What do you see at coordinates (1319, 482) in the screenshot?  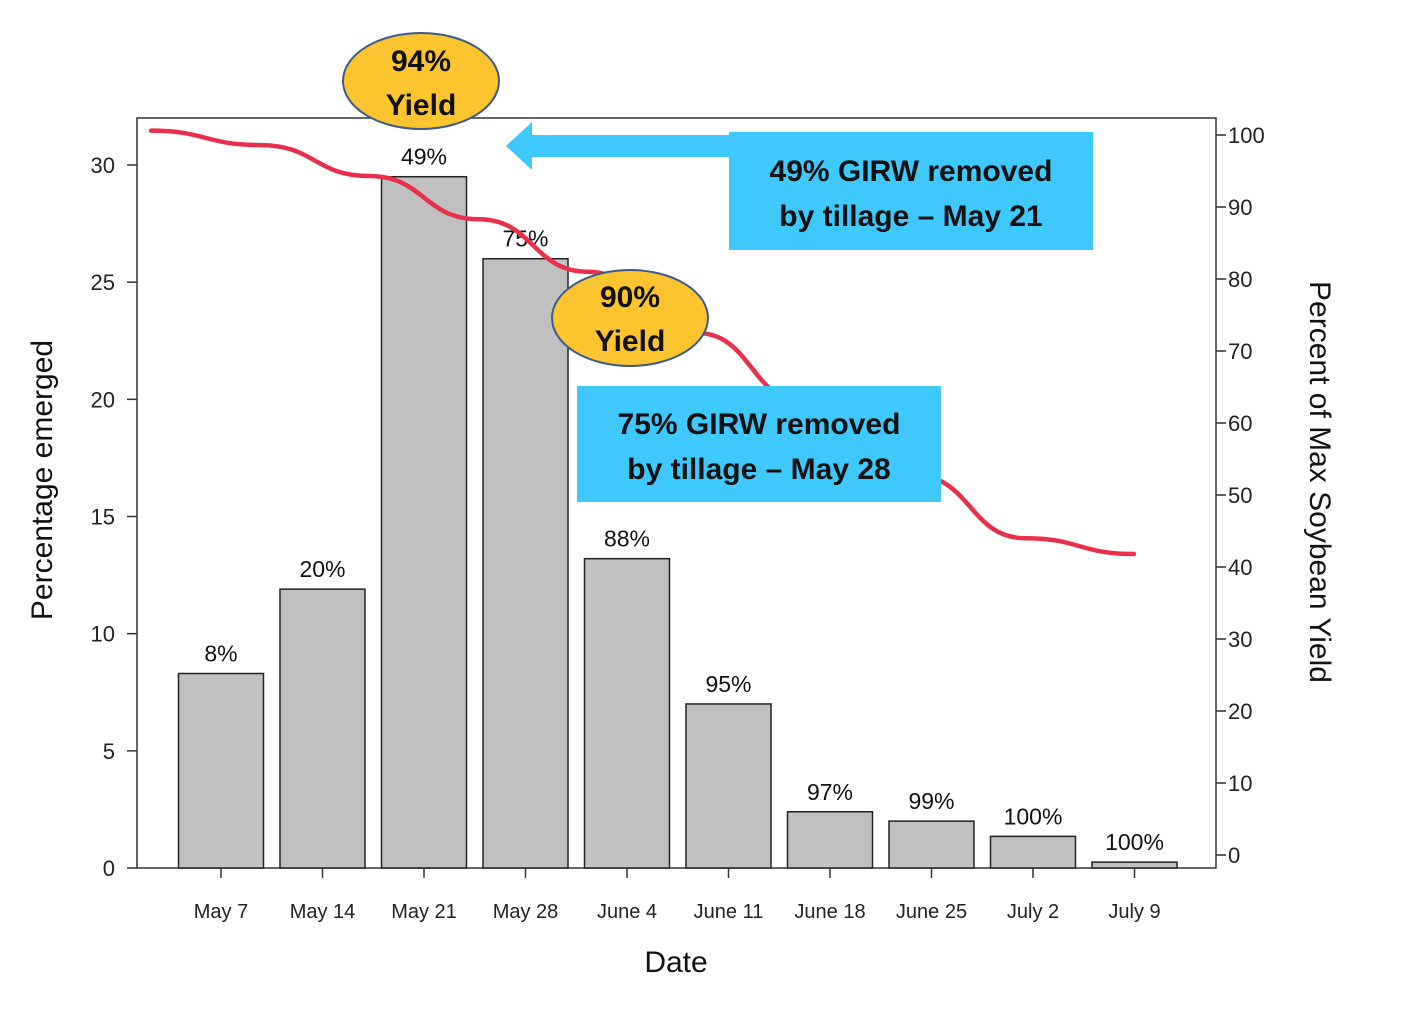 I see `y2-axis-title: Percent of Max Soybean Yield` at bounding box center [1319, 482].